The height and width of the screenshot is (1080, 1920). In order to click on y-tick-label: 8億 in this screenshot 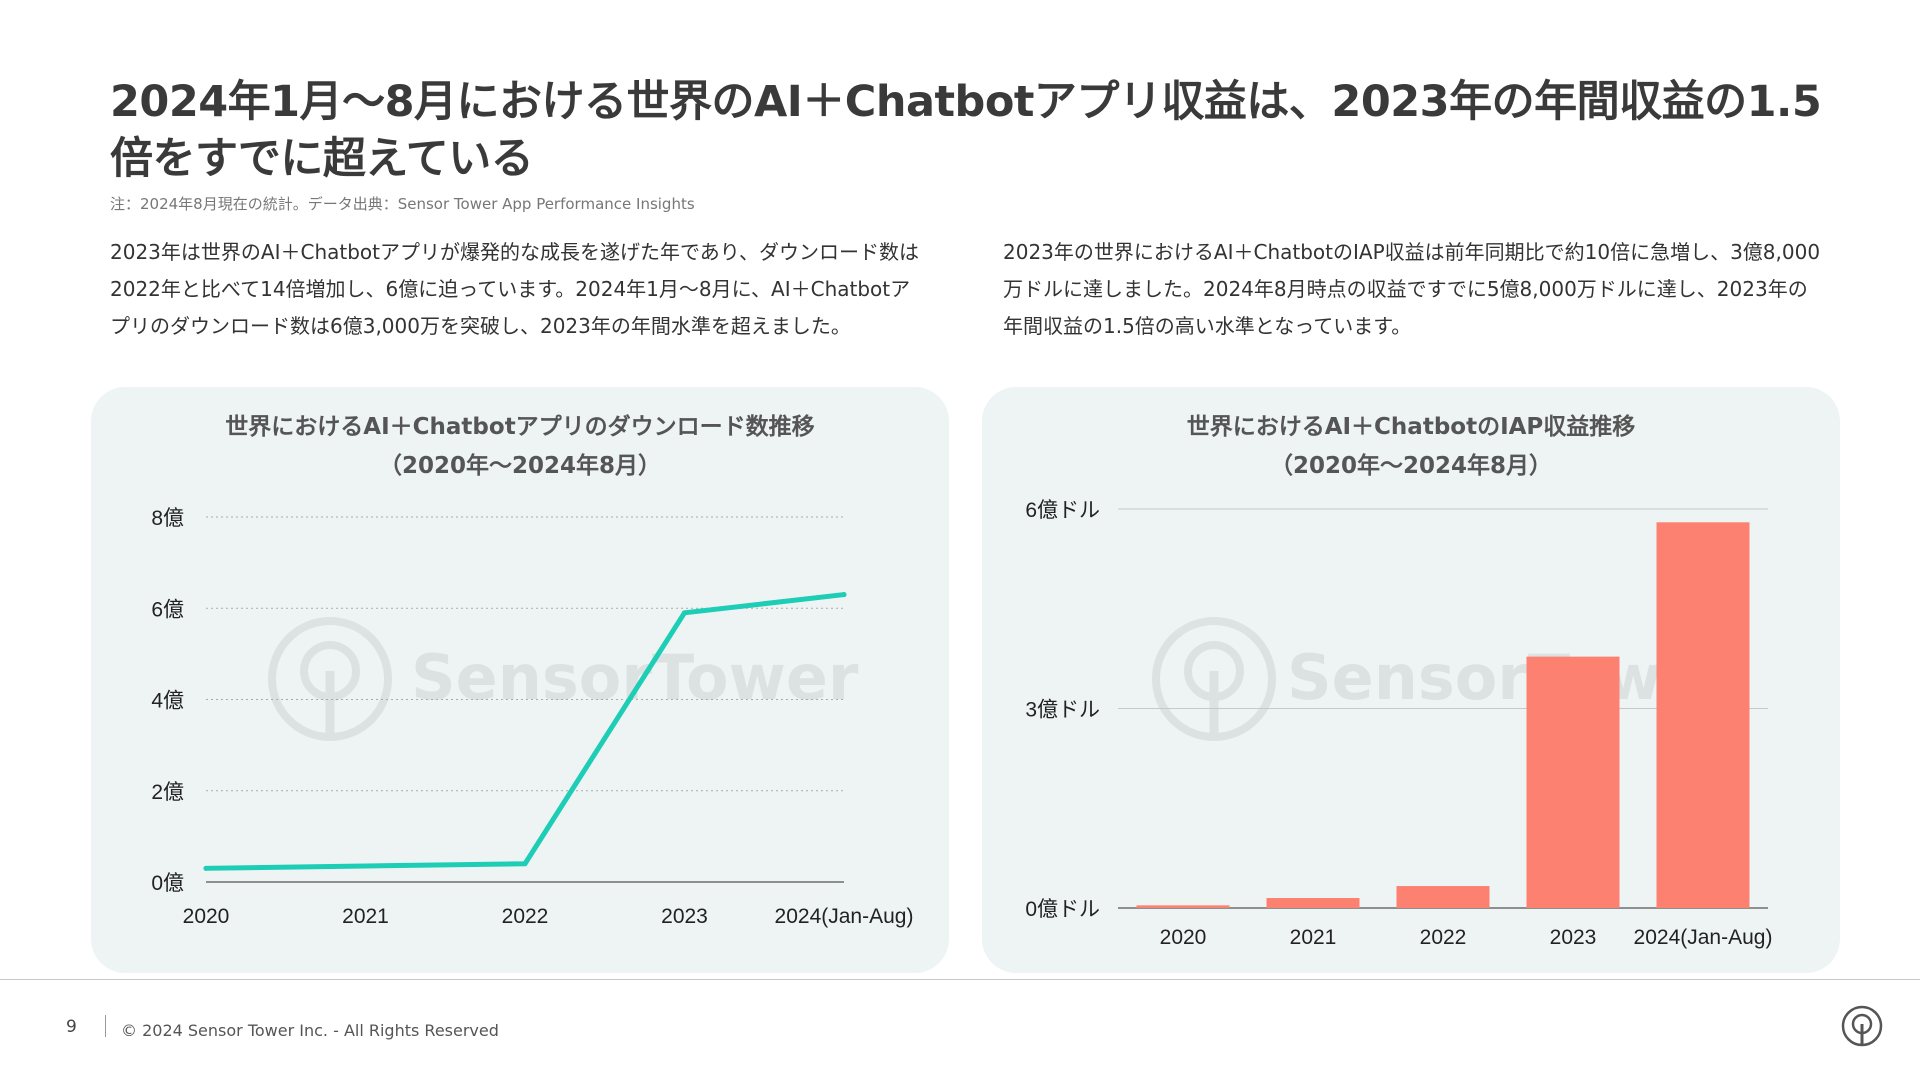, I will do `click(167, 518)`.